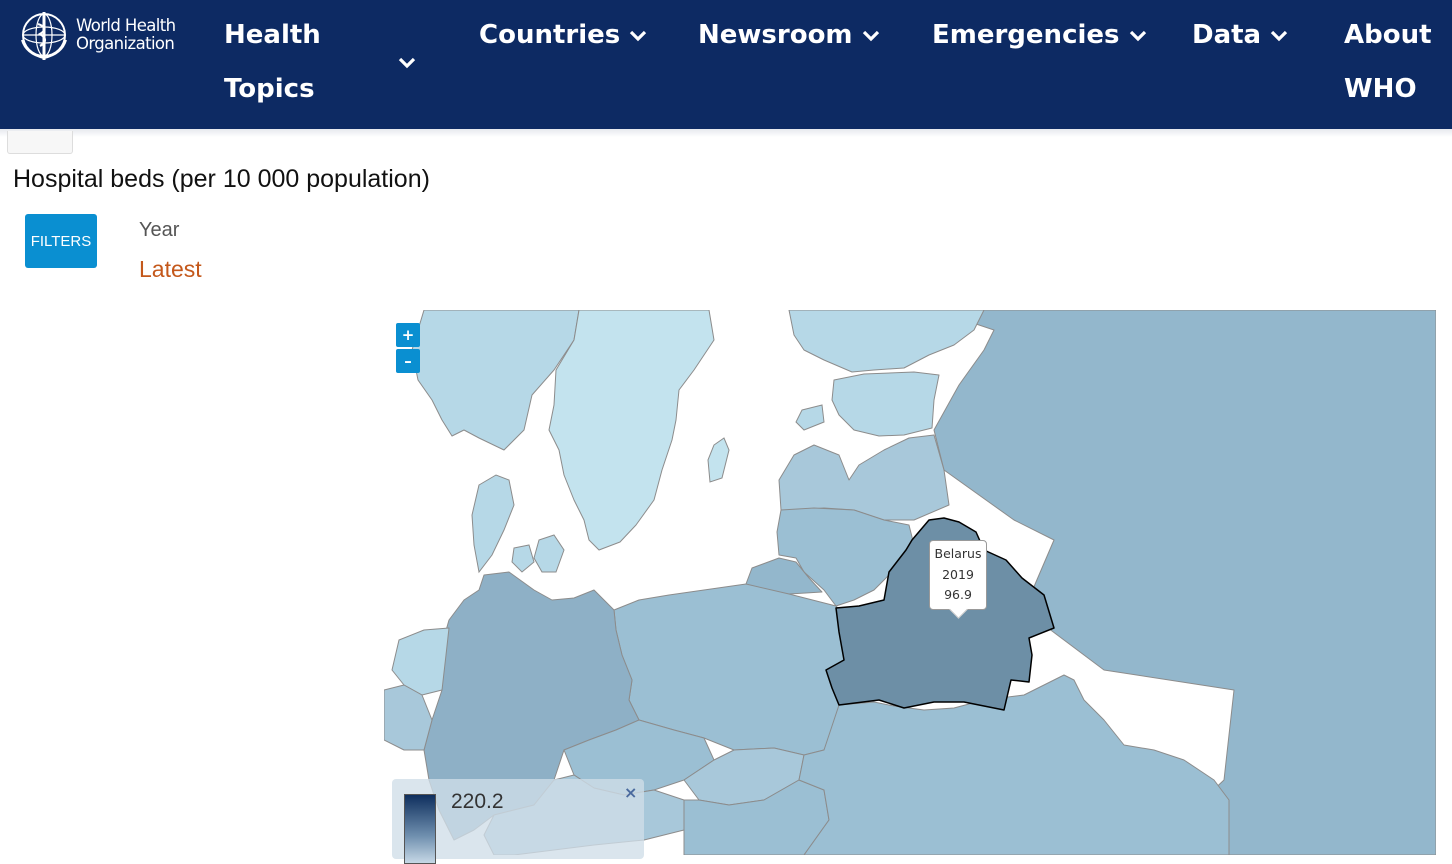 The height and width of the screenshot is (864, 1452). Describe the element at coordinates (940, 614) in the screenshot. I see `country-belarus` at that location.